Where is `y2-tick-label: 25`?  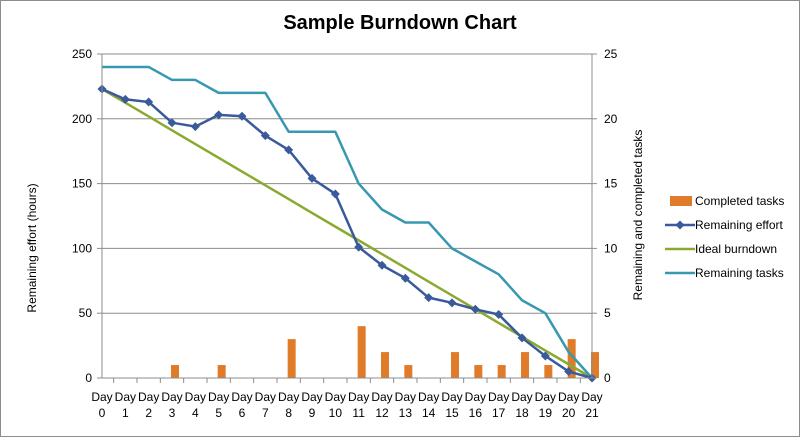
y2-tick-label: 25 is located at coordinates (611, 54).